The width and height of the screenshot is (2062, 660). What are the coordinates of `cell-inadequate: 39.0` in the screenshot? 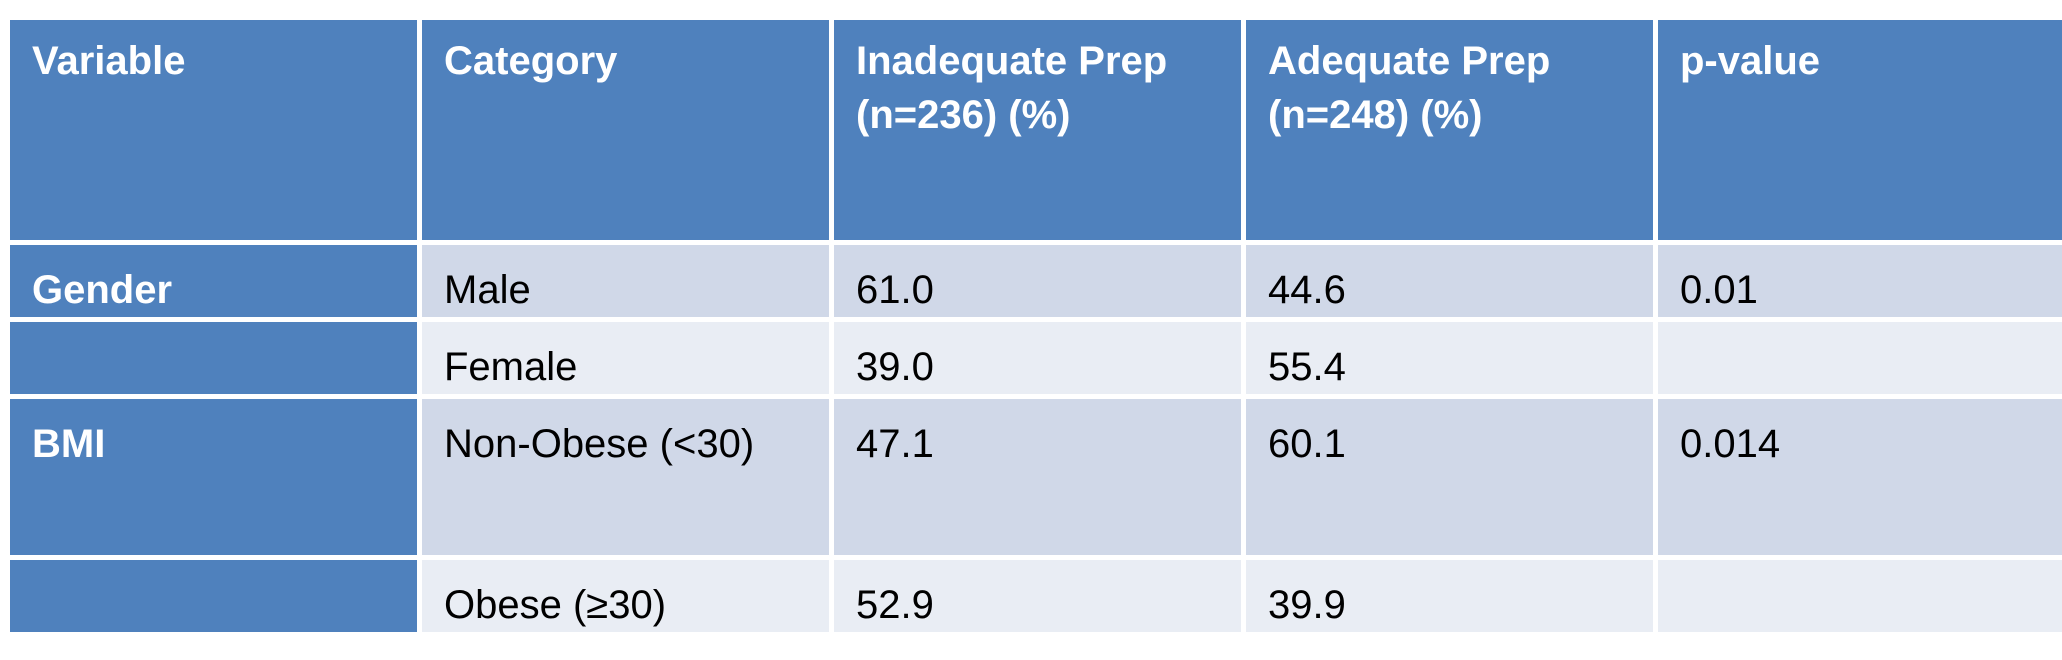 It's located at (1037, 358).